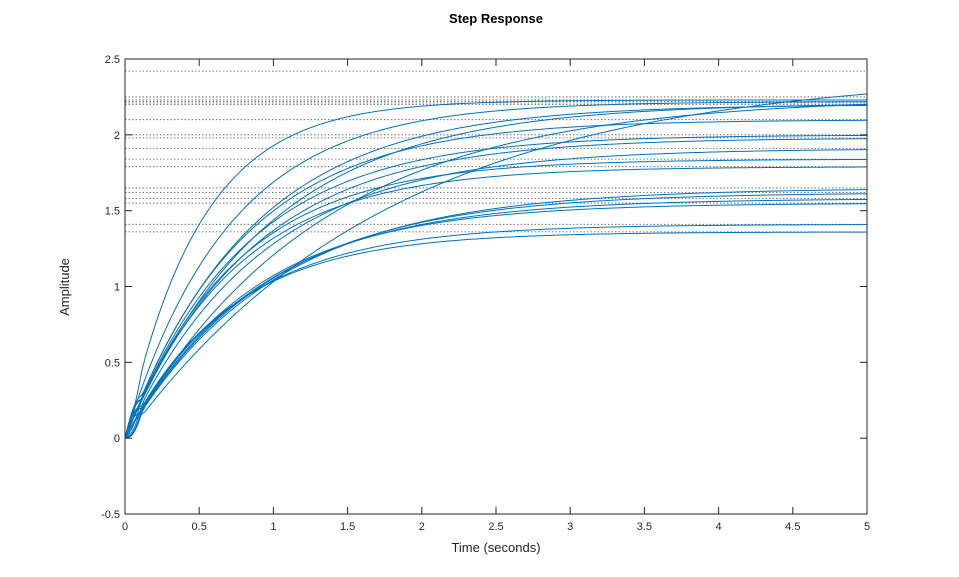 This screenshot has height=577, width=959. I want to click on x-tick-label: 2.5, so click(495, 527).